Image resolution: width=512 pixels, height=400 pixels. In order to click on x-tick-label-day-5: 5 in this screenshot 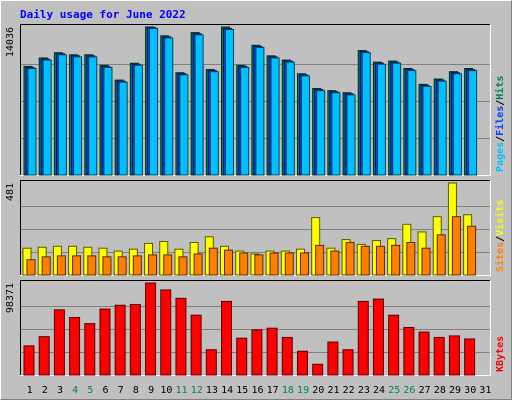, I will do `click(90, 390)`.